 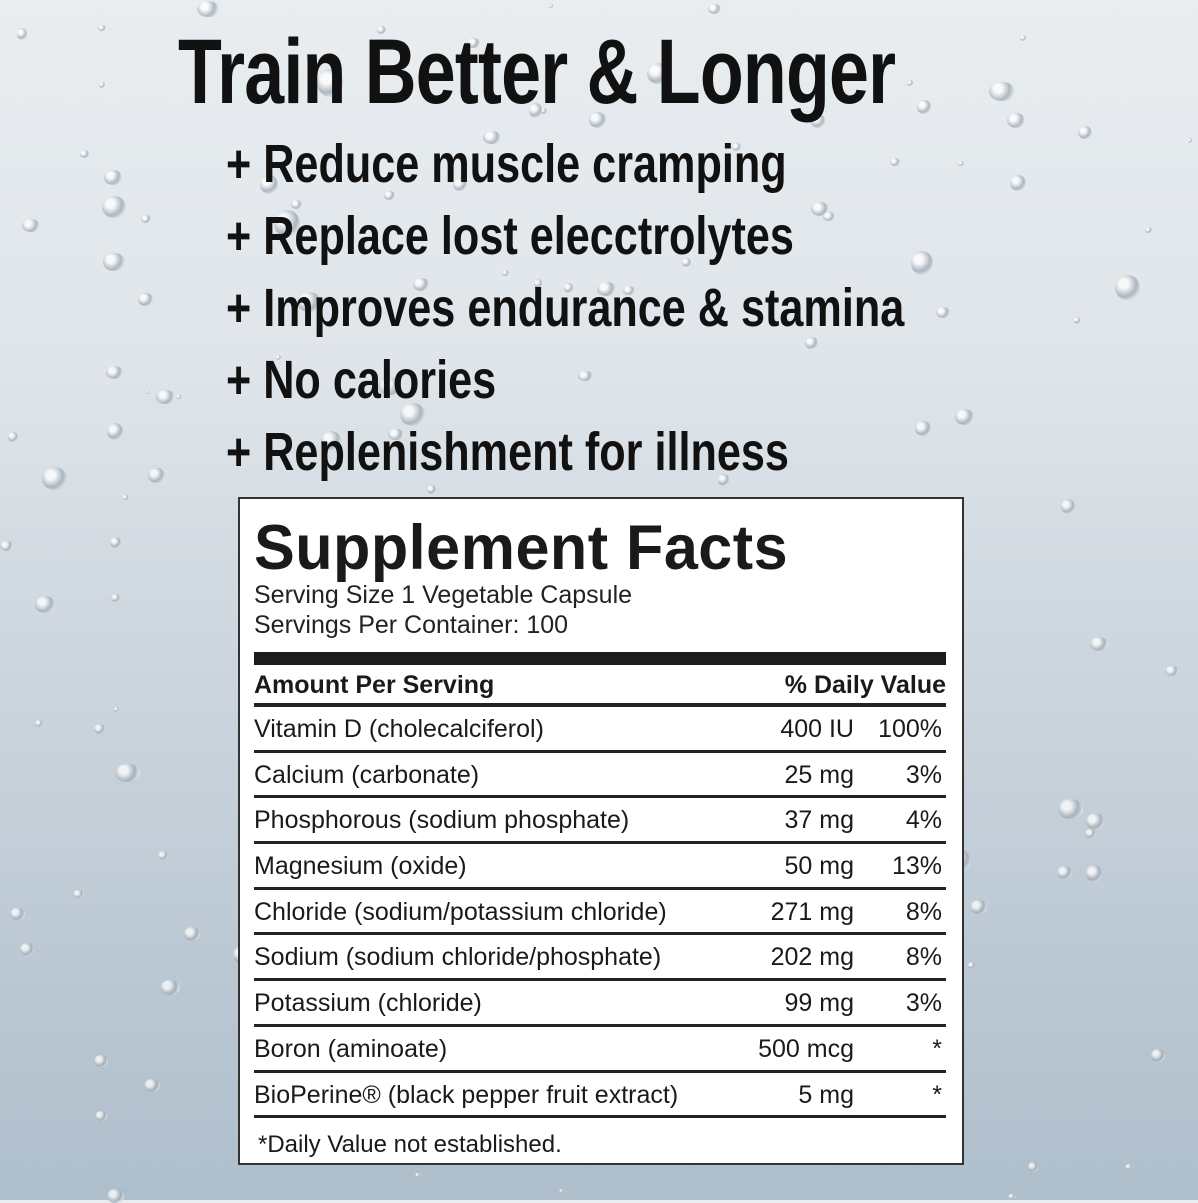 I want to click on nutrient-amount: 50 mg, so click(x=819, y=866).